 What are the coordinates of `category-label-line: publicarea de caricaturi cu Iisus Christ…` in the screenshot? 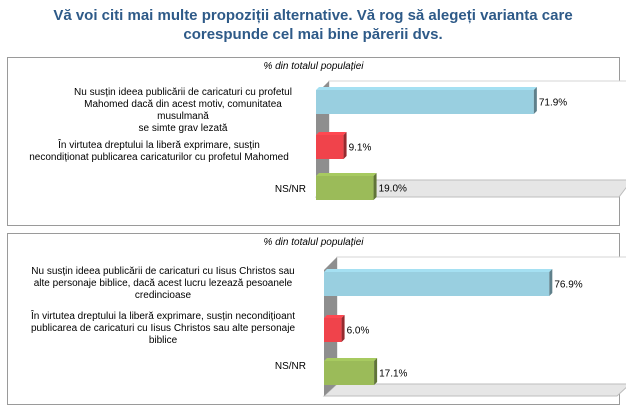 It's located at (163, 328).